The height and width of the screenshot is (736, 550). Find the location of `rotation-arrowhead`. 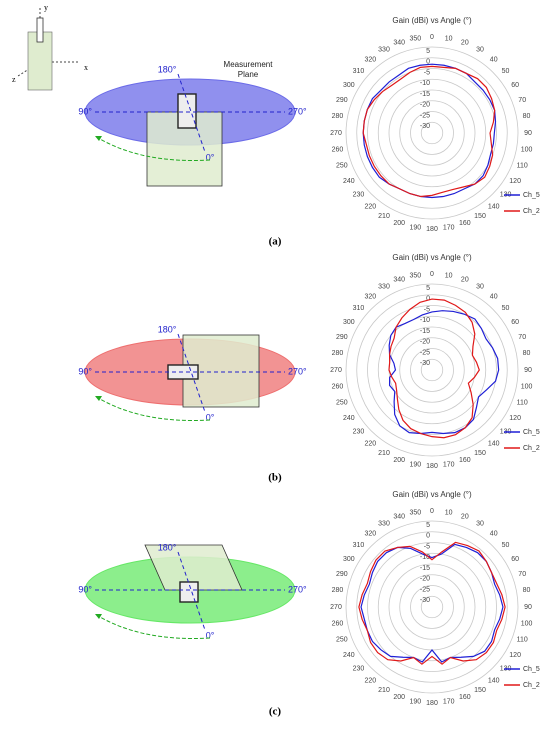

rotation-arrowhead is located at coordinates (98, 616).